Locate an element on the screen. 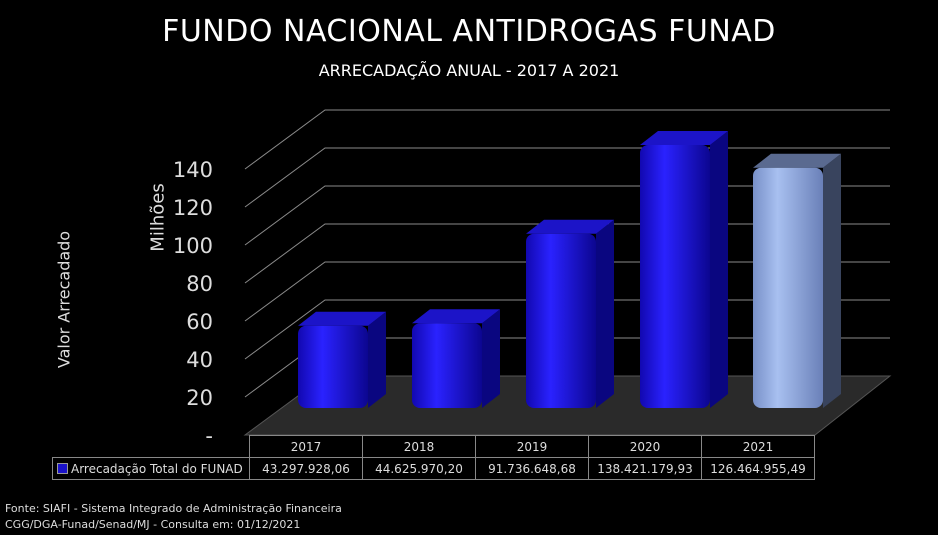 The width and height of the screenshot is (938, 535). y-tick-label: 140 is located at coordinates (193, 170).